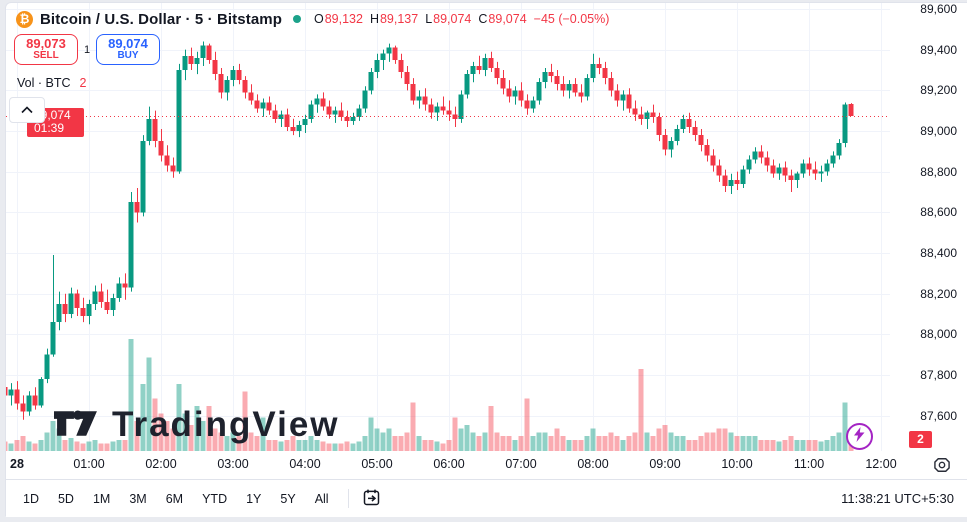 Image resolution: width=967 pixels, height=522 pixels. I want to click on go-to-date-button, so click(371, 499).